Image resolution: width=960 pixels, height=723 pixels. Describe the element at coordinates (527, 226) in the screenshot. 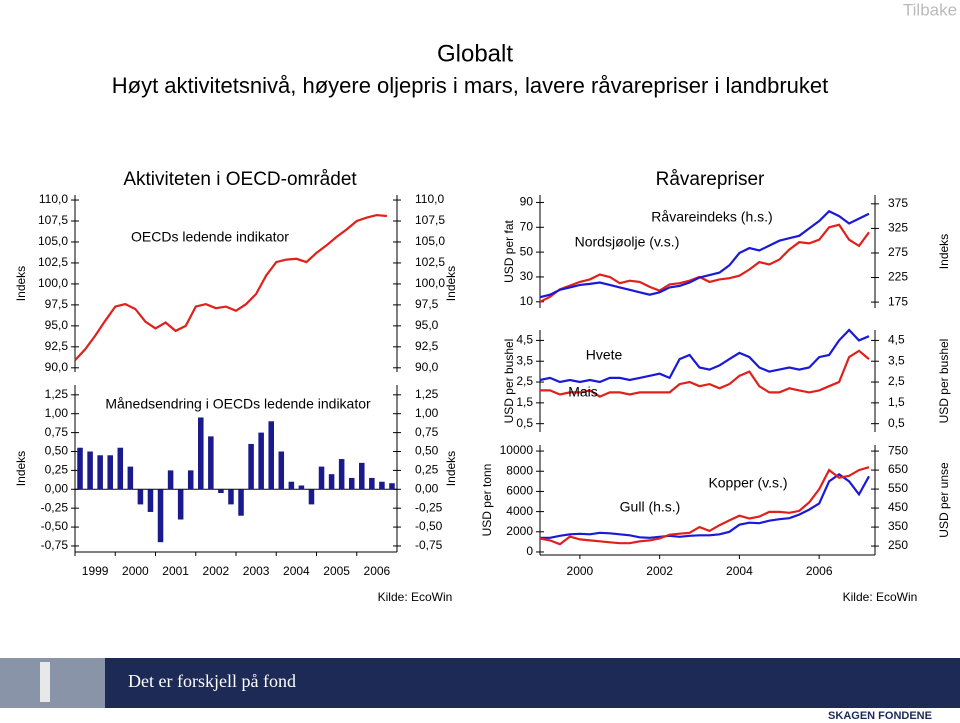

I see `y-tick-label: 70` at that location.